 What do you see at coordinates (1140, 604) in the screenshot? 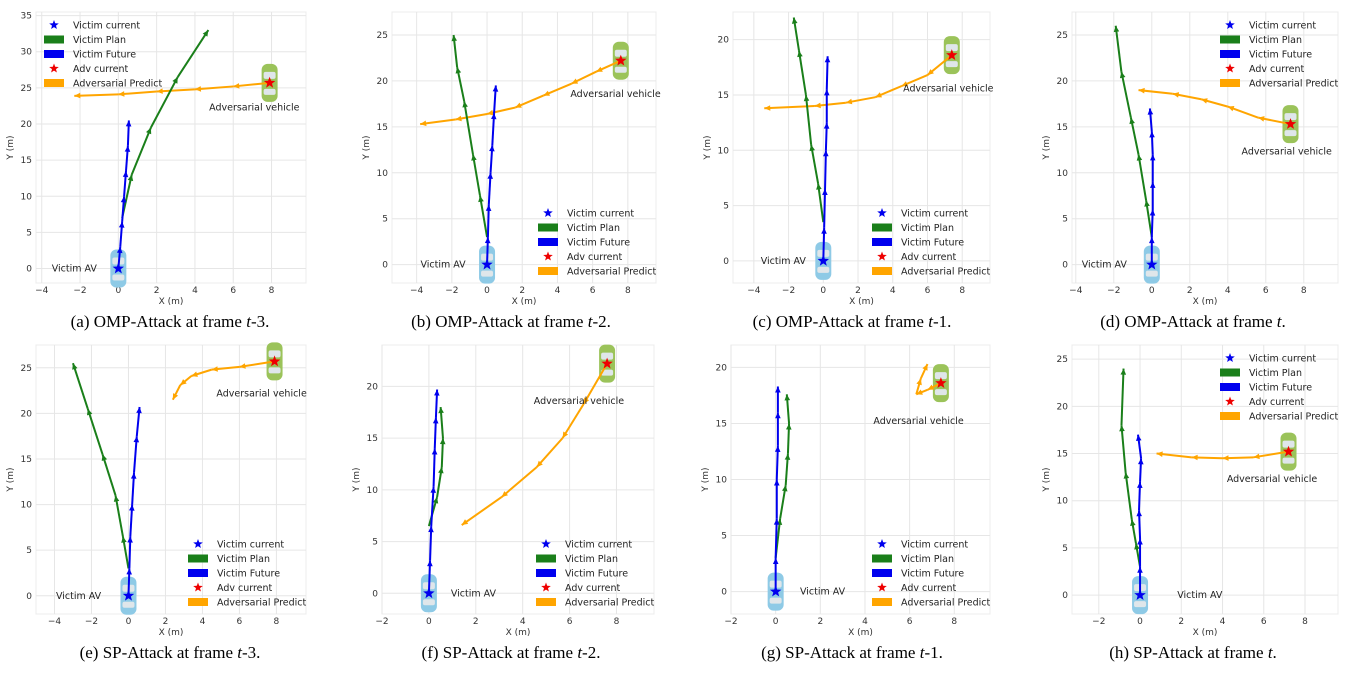
I see `car-rear-window` at bounding box center [1140, 604].